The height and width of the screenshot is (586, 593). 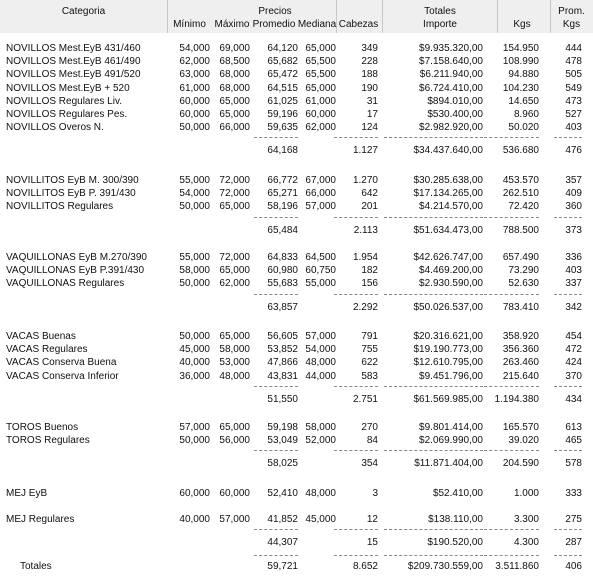 What do you see at coordinates (320, 207) in the screenshot?
I see `cell-mediana: 57,000` at bounding box center [320, 207].